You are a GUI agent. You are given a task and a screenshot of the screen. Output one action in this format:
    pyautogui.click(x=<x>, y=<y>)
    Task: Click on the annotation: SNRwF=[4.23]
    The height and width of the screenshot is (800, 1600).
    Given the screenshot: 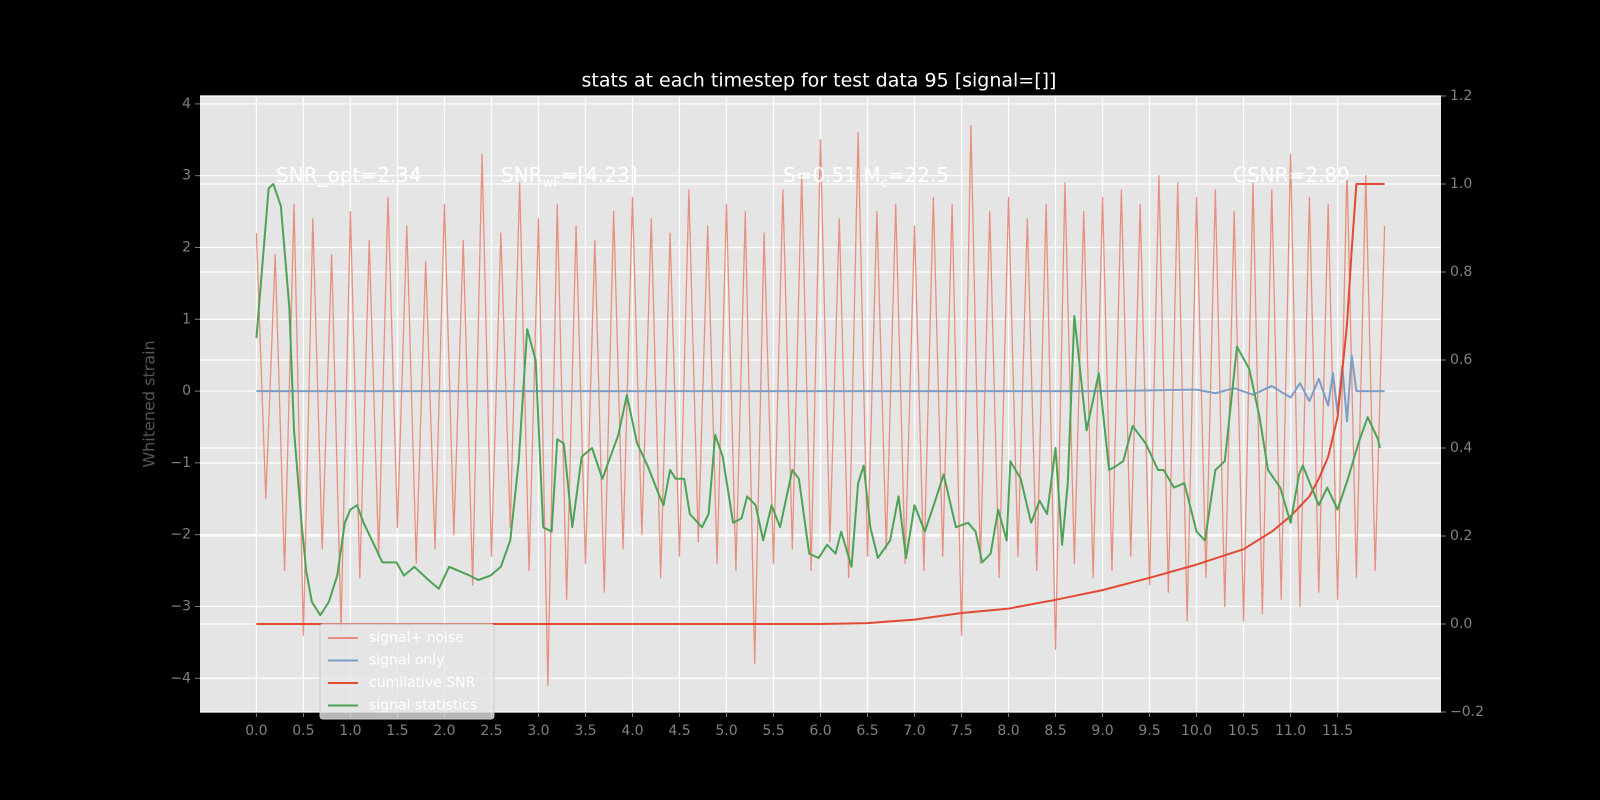 What is the action you would take?
    pyautogui.click(x=569, y=177)
    